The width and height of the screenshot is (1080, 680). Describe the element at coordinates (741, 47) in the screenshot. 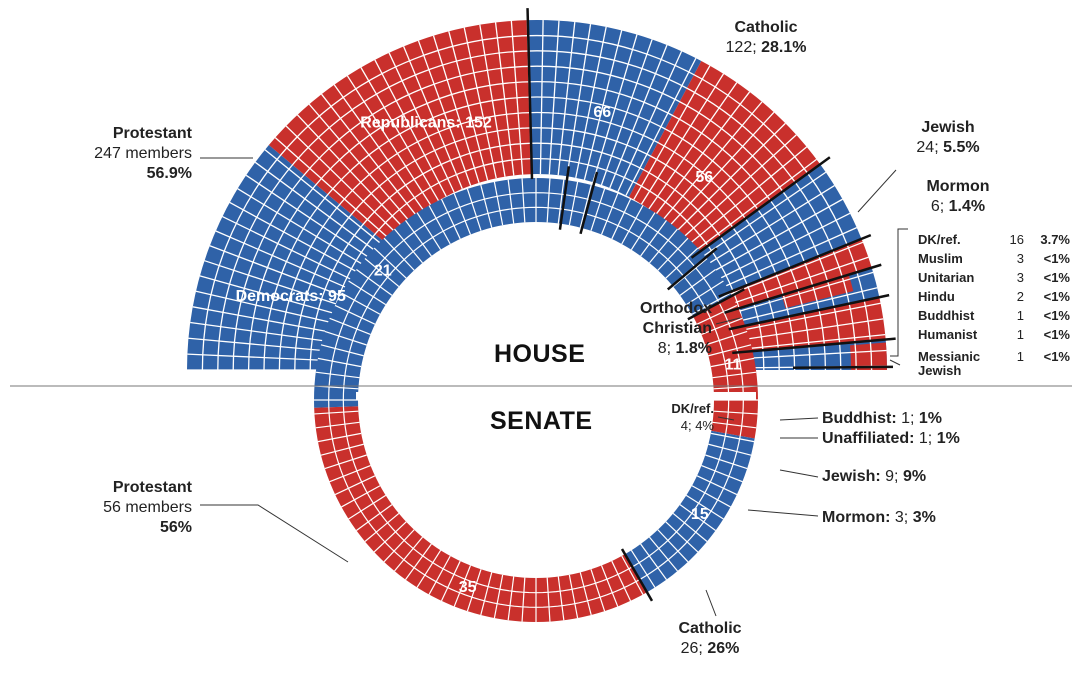

I see `house-catholic-count: 122;` at that location.